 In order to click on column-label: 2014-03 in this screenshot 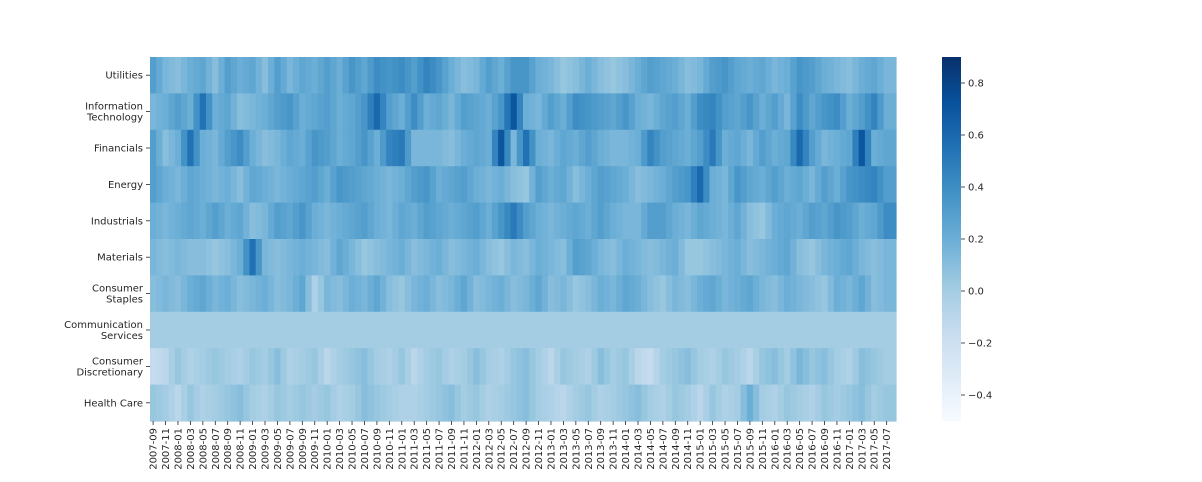, I will do `click(639, 449)`.